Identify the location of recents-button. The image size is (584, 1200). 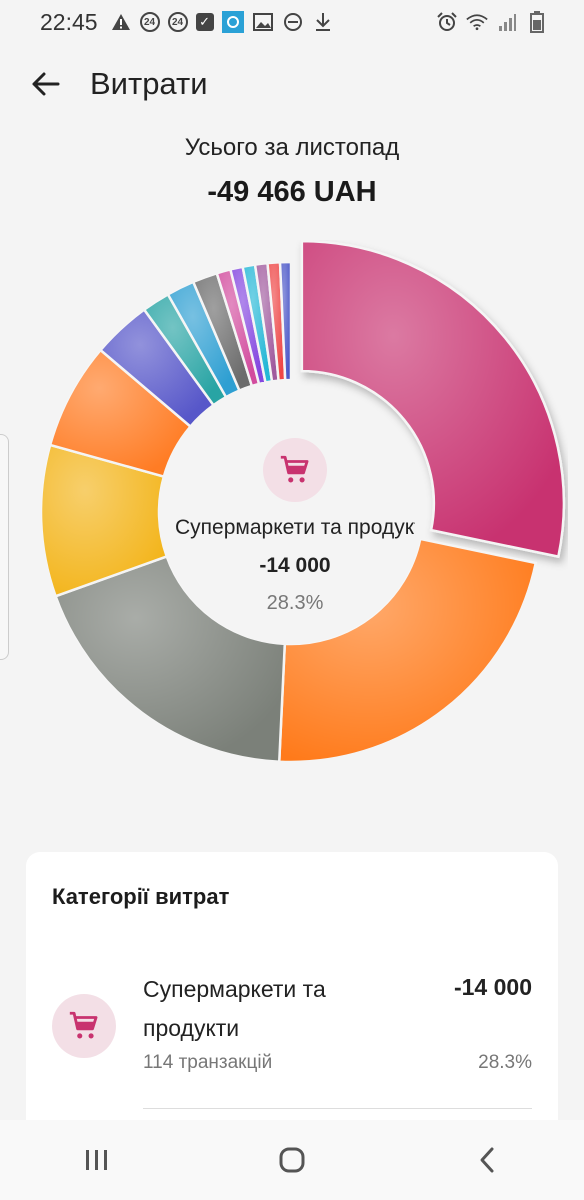
(97, 1160).